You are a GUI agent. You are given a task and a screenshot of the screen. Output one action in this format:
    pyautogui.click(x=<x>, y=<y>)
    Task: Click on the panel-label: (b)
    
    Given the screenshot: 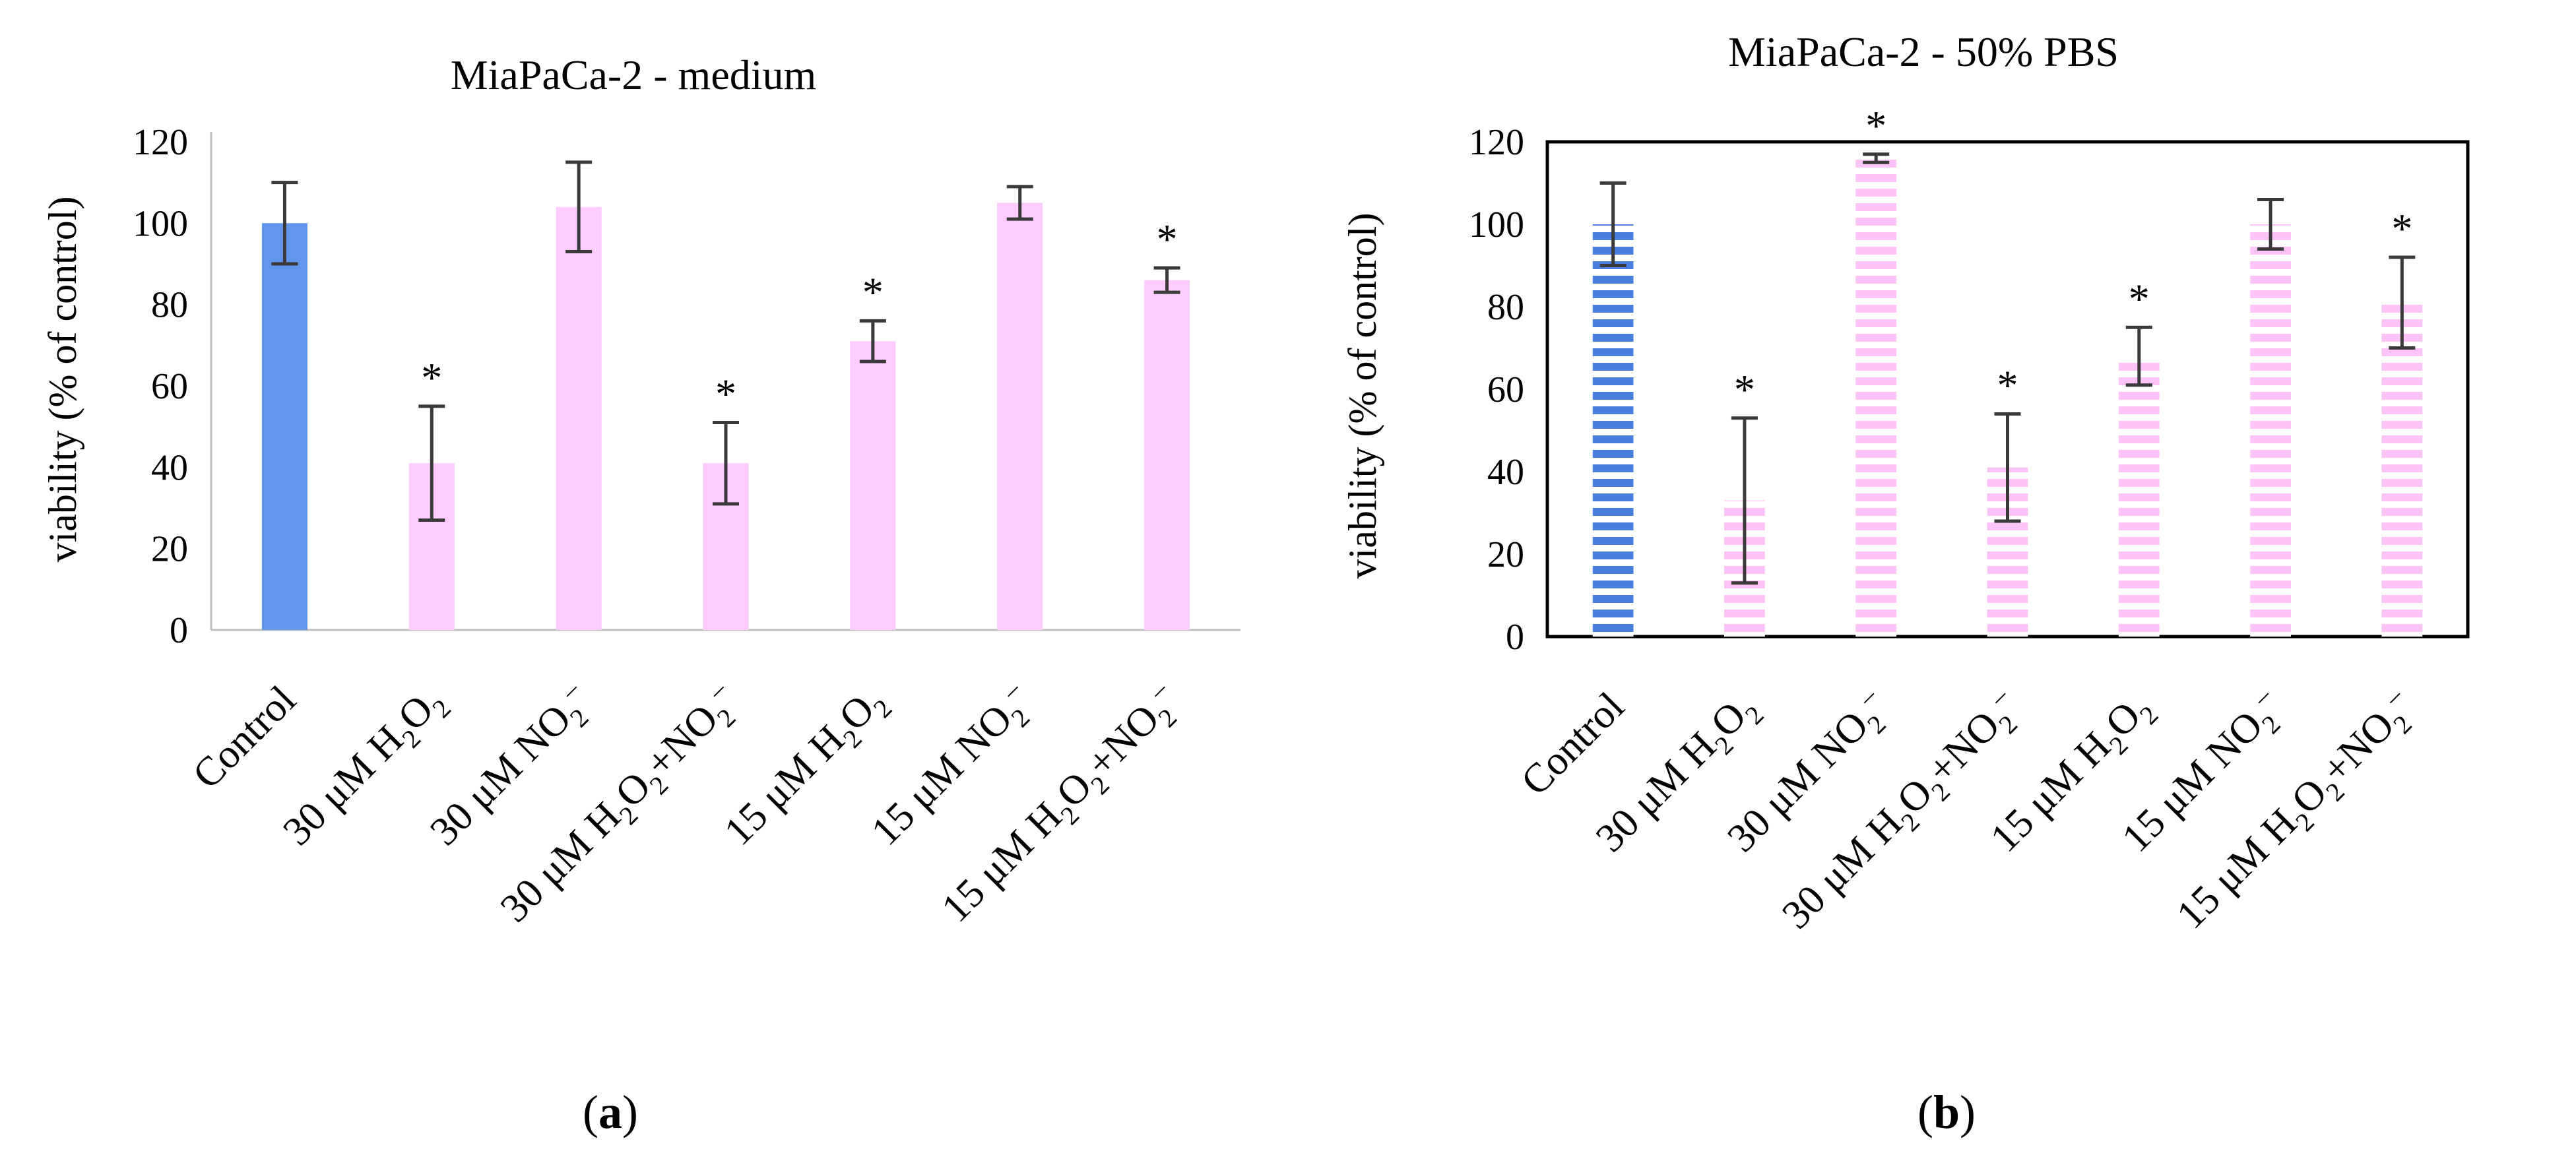 What is the action you would take?
    pyautogui.click(x=1947, y=1112)
    